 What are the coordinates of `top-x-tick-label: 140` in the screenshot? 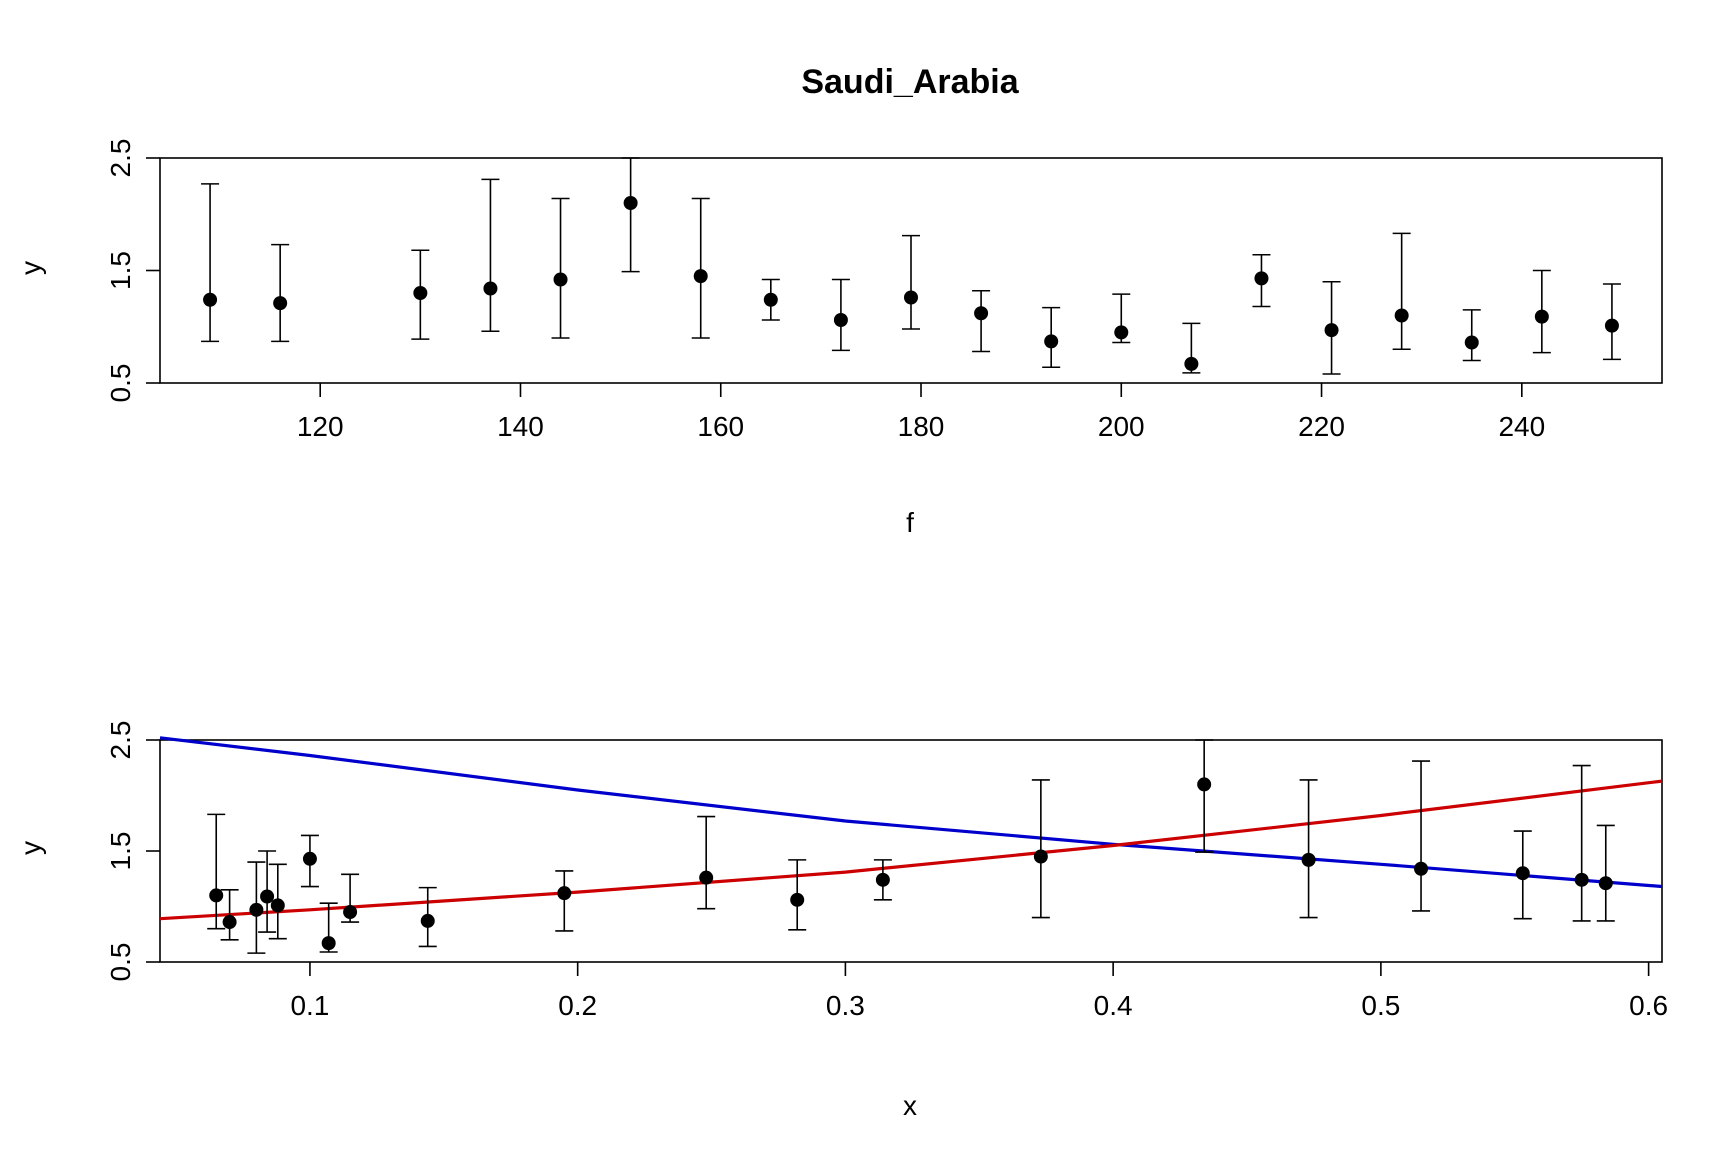 It's located at (520, 426).